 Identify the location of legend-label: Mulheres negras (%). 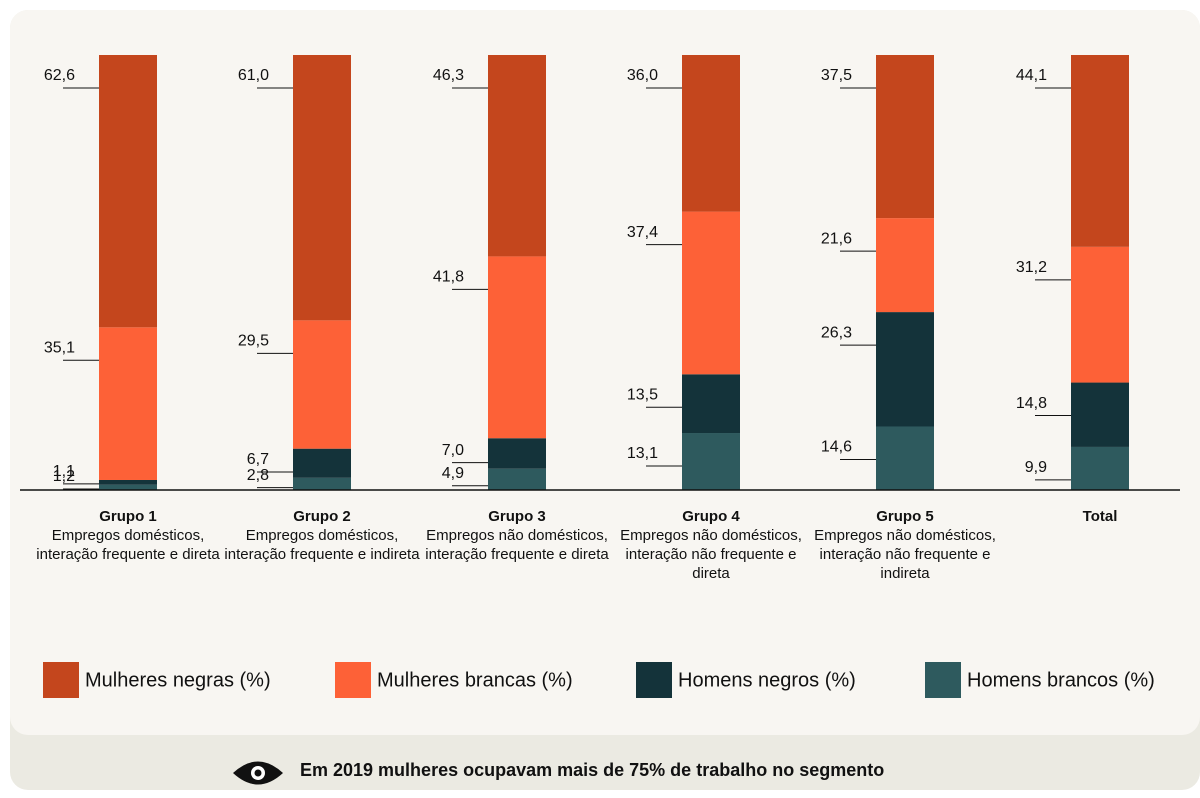
(178, 680).